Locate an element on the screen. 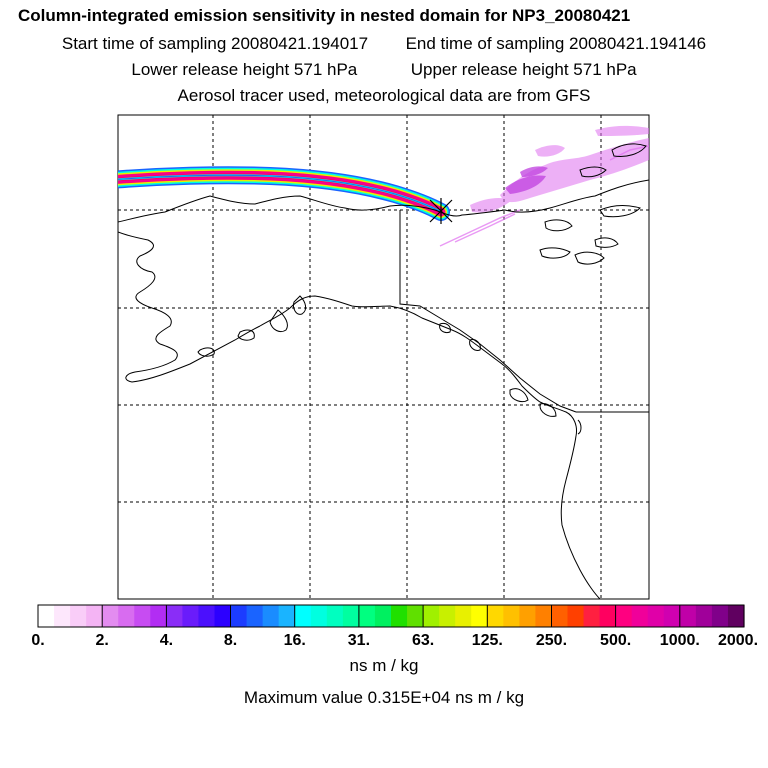  colorbar-tick-label: 63. is located at coordinates (423, 640).